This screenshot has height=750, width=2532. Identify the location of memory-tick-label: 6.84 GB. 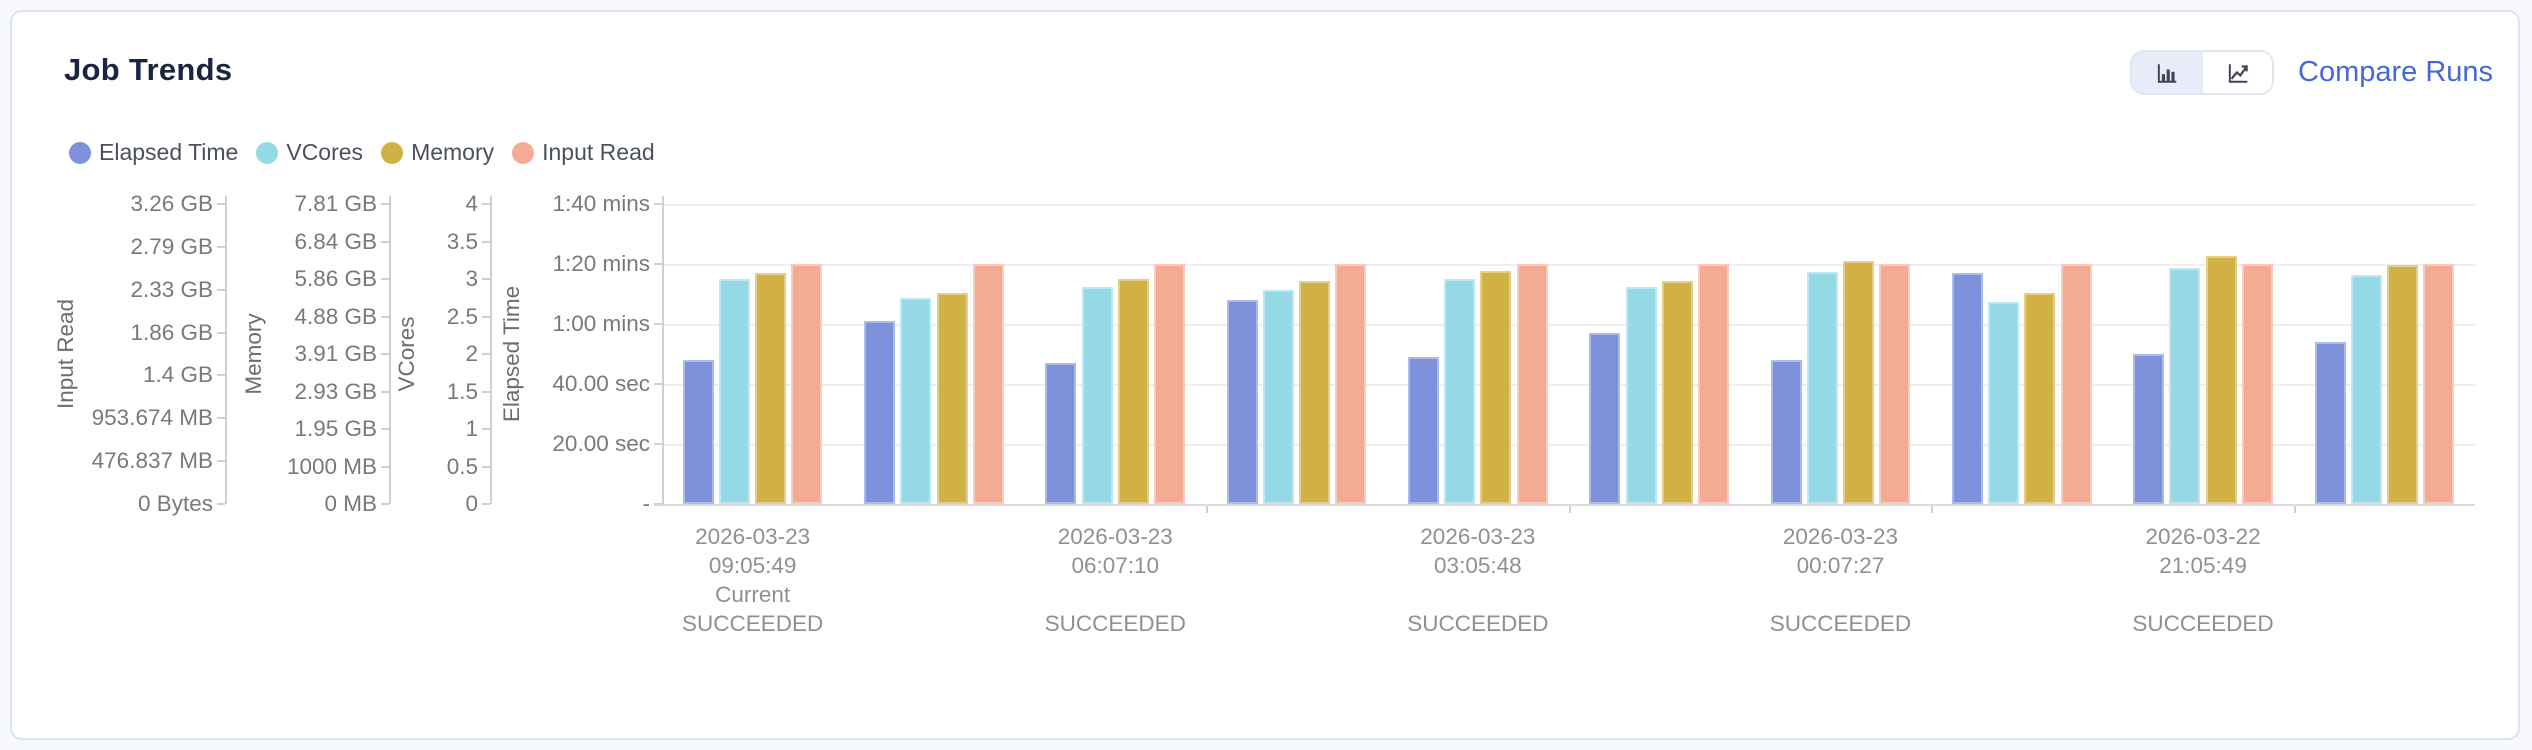
(335, 241).